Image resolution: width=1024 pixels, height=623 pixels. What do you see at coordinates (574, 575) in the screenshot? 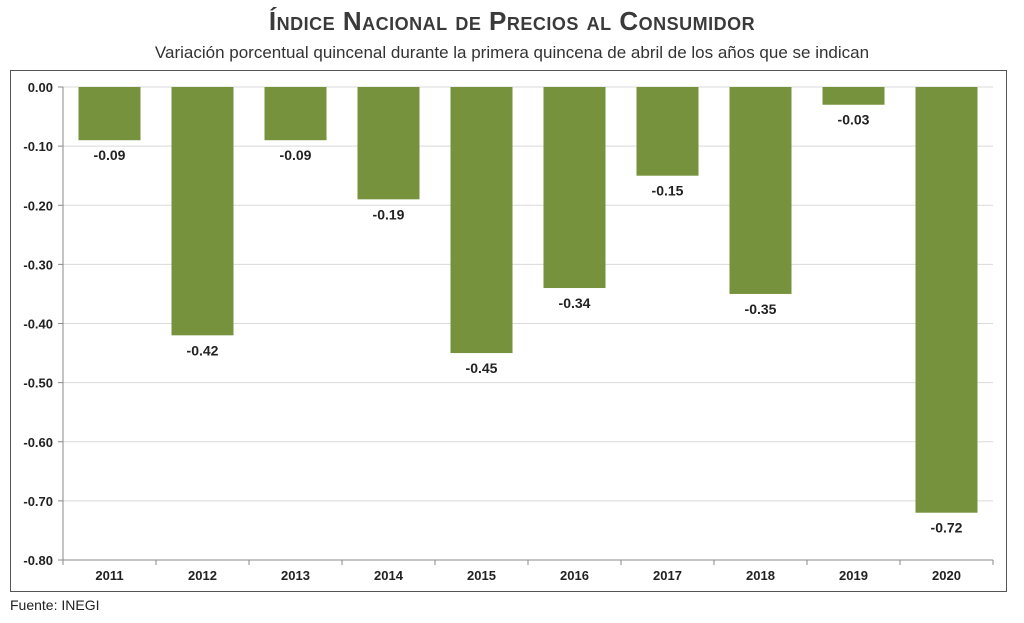
I see `x-tick-label: 2016` at bounding box center [574, 575].